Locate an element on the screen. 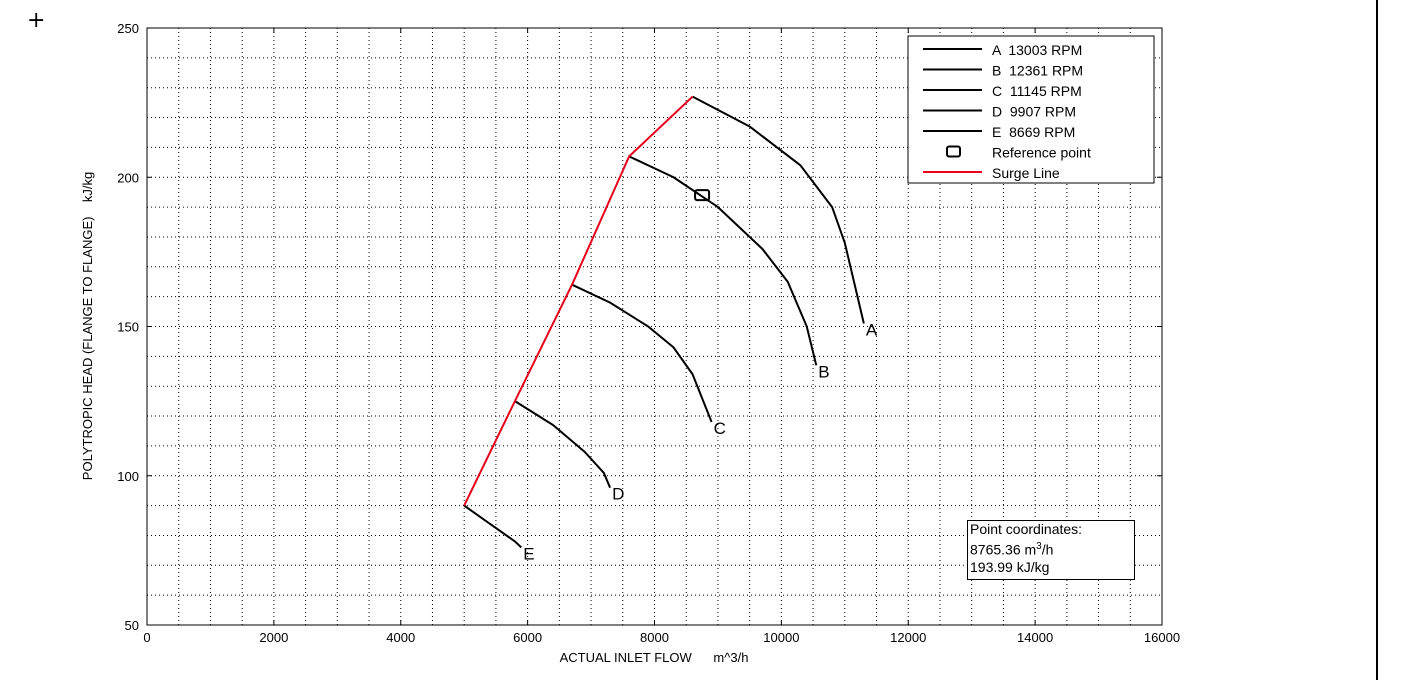 The image size is (1402, 680). x-tick-label: 8000 is located at coordinates (654, 637).